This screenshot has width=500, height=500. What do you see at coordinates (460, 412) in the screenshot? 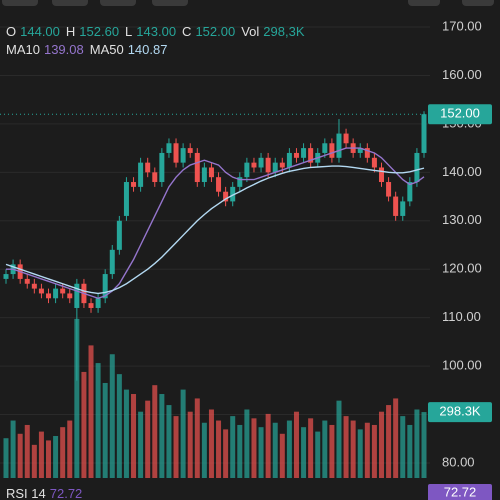
I see `last-volume-box` at bounding box center [460, 412].